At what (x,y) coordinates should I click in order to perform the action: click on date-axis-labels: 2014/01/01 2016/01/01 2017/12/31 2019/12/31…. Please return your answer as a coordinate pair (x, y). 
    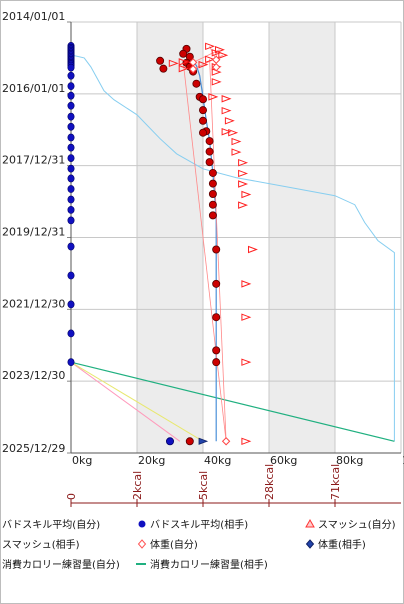
    Looking at the image, I should click on (33, 232).